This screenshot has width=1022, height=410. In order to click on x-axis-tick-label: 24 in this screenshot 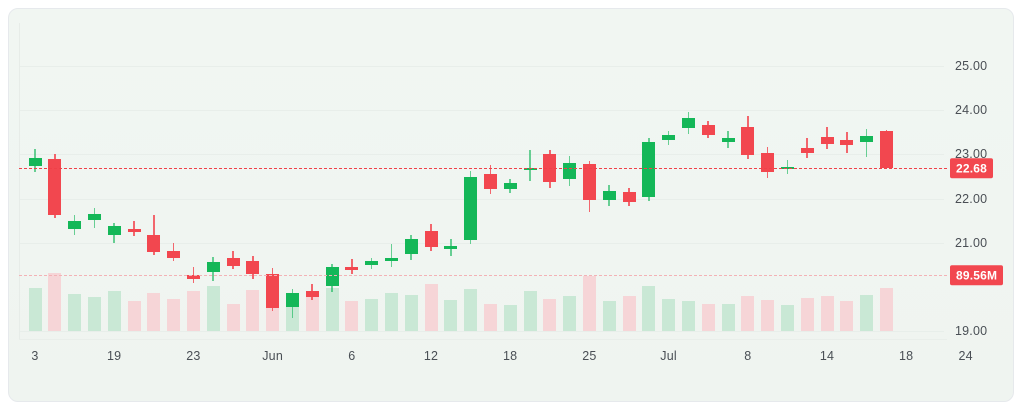, I will do `click(965, 356)`.